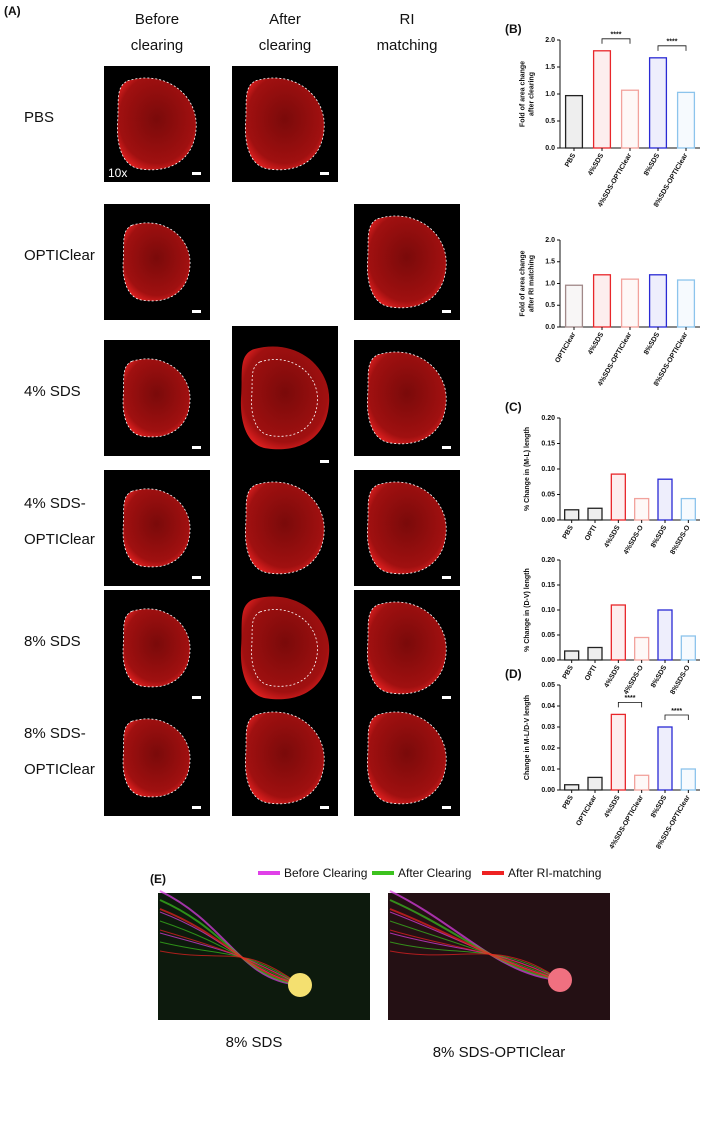  What do you see at coordinates (254, 1042) in the screenshot?
I see `image-caption: 8% SDS` at bounding box center [254, 1042].